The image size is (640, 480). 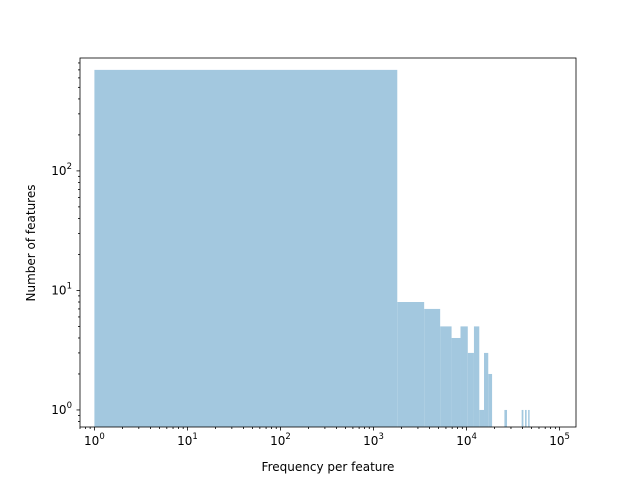 I want to click on y-tick-label: 10², so click(x=61, y=170).